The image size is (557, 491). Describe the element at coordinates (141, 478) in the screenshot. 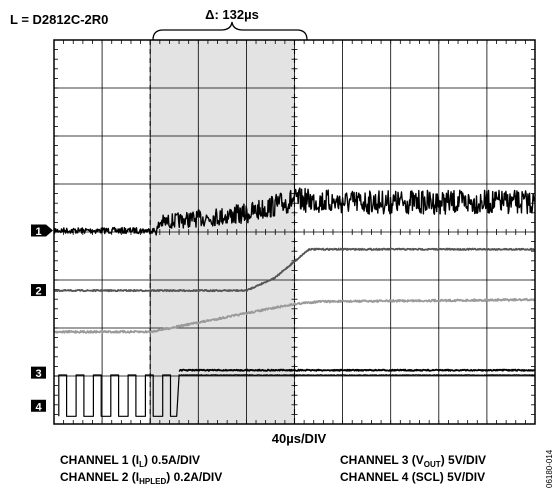

I see `legend-ch2: CHANNEL 2 (IHPLED) 0.2A/DIV` at that location.